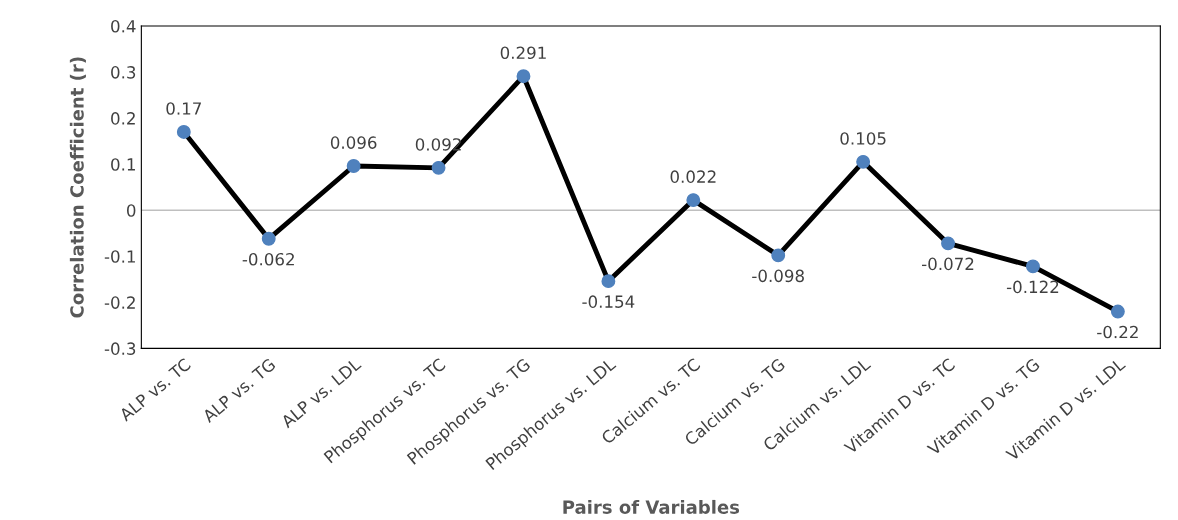 The image size is (1178, 520). Describe the element at coordinates (119, 302) in the screenshot. I see `y-tick-label: -0.2` at that location.